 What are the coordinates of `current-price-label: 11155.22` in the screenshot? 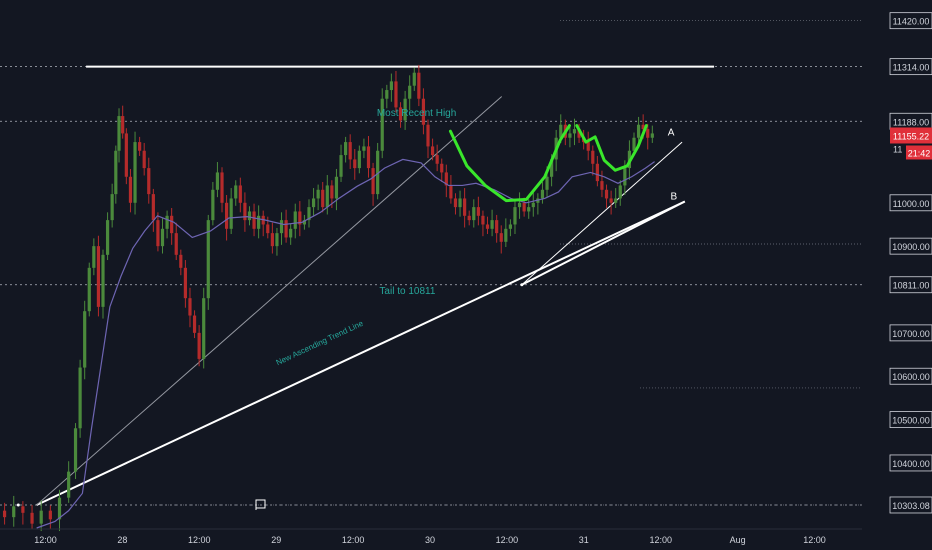 It's located at (911, 136).